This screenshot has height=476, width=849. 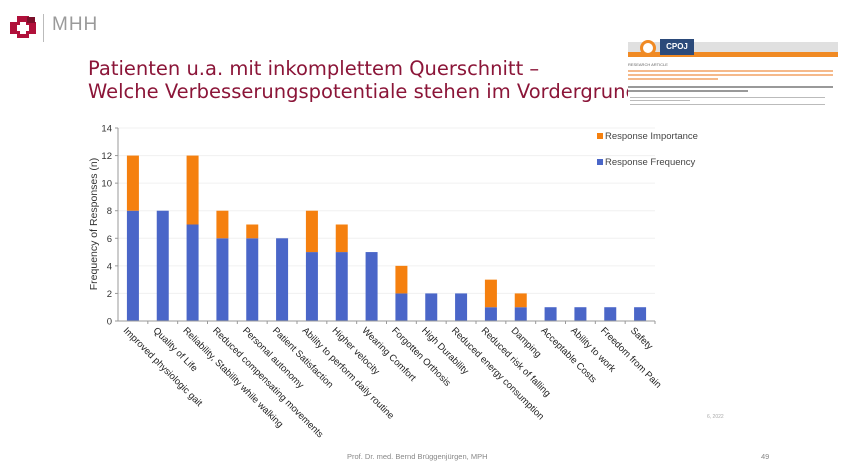 What do you see at coordinates (23, 27) in the screenshot?
I see `mhh-logo-icon` at bounding box center [23, 27].